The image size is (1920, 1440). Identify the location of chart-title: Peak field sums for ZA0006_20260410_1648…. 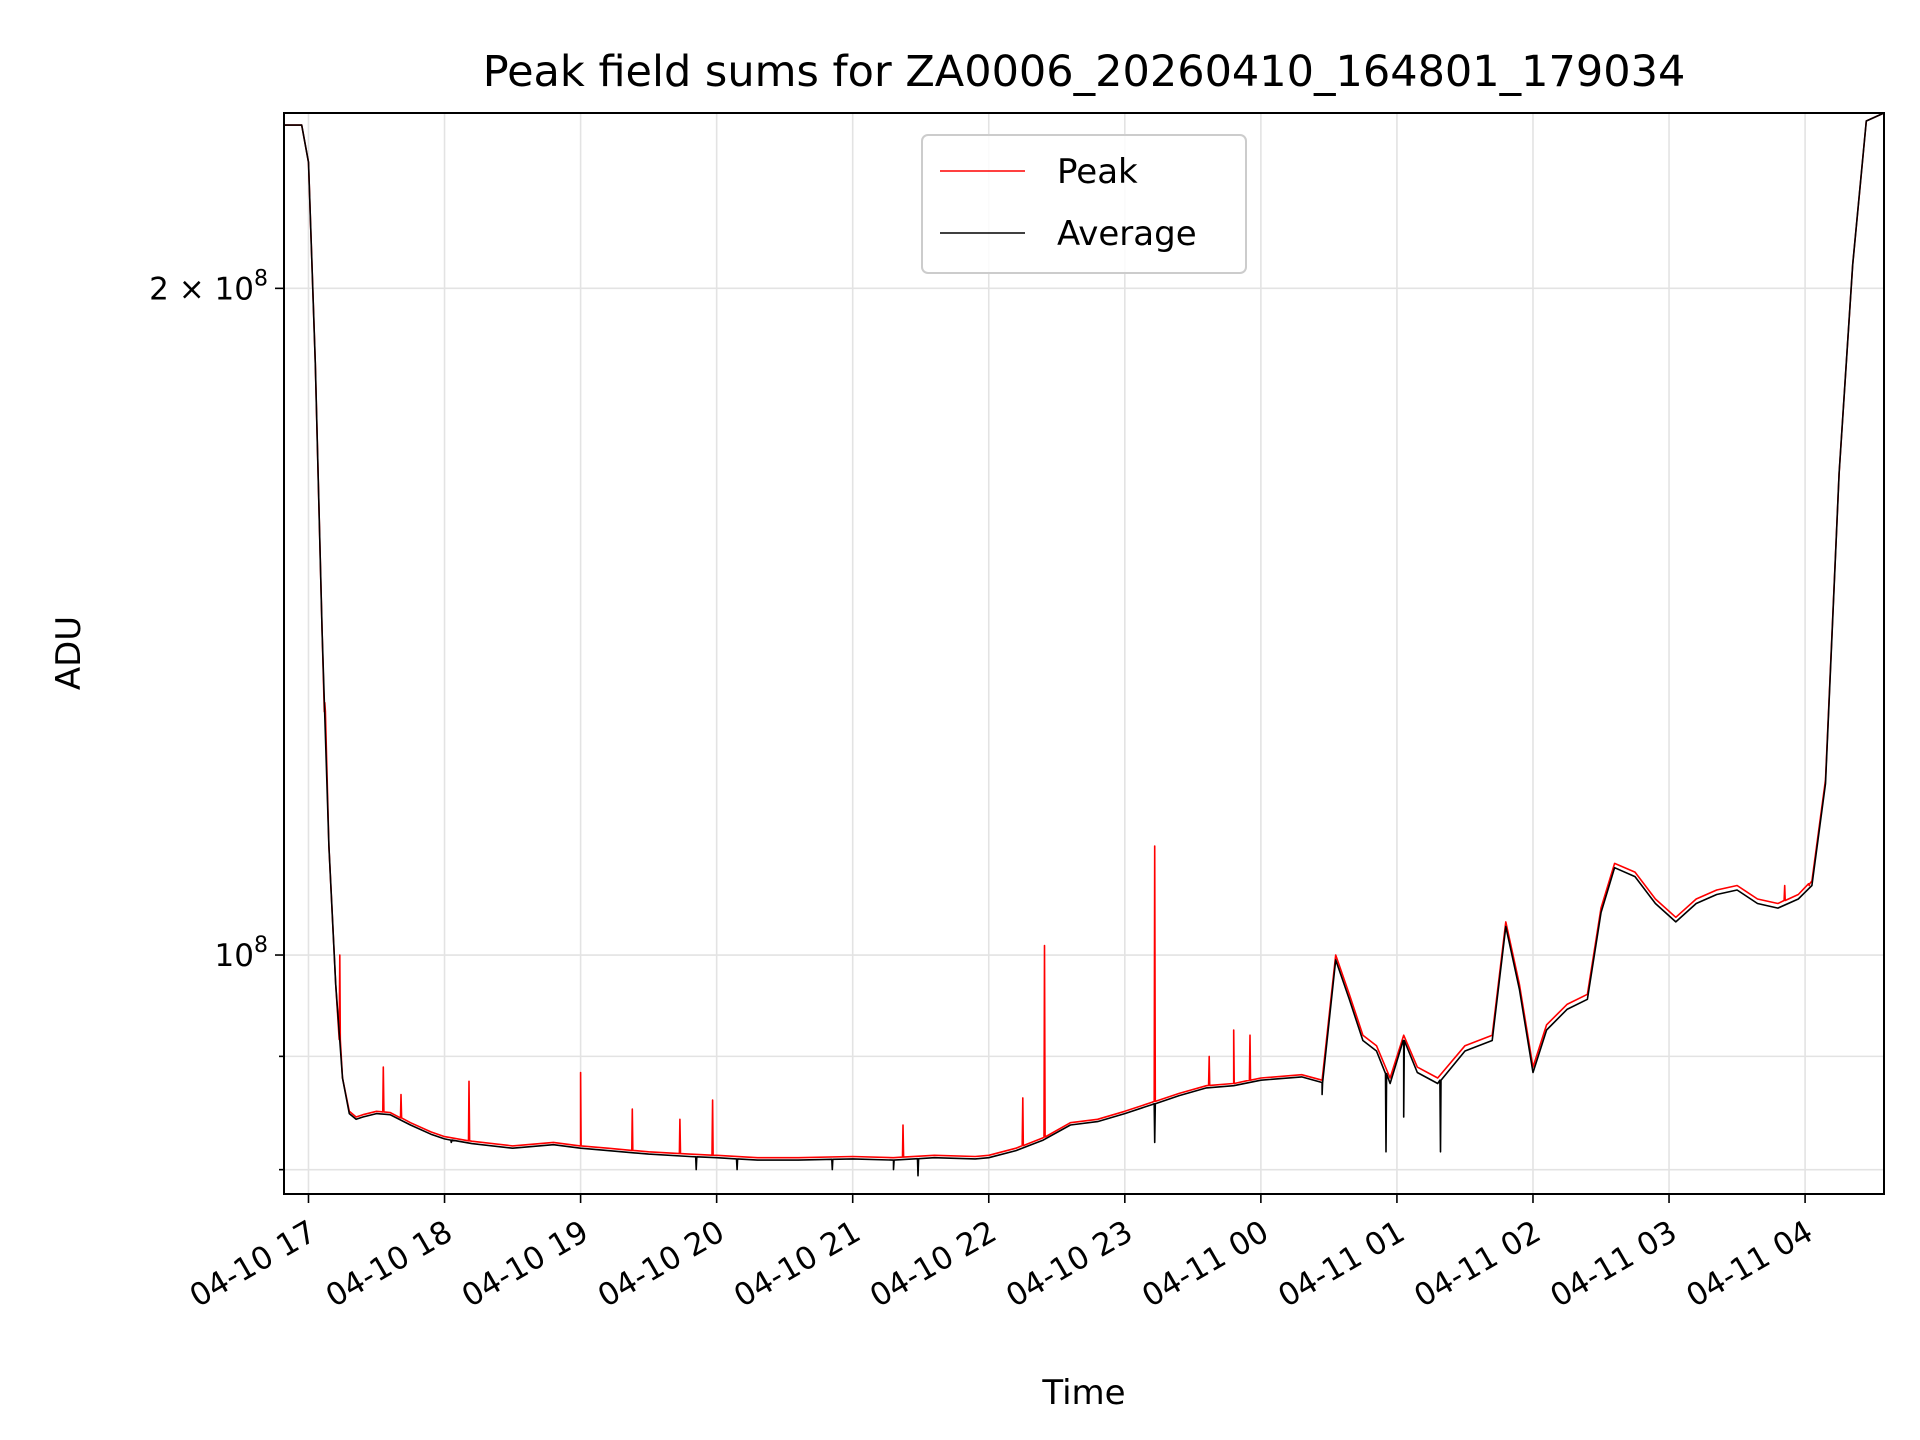
(1084, 72).